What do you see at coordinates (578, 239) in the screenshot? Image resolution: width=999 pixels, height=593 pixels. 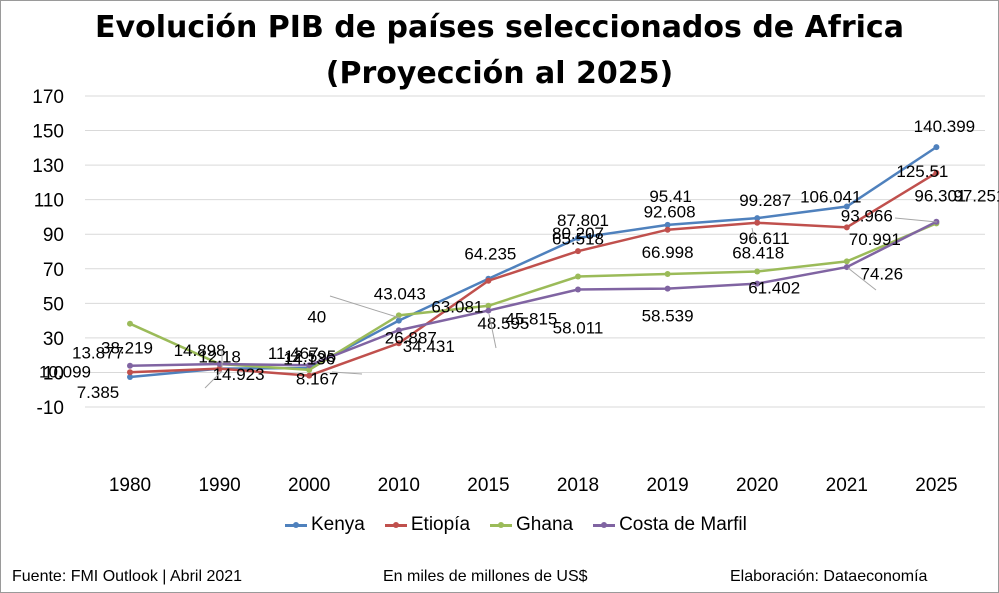 I see `data-label: 65.518` at bounding box center [578, 239].